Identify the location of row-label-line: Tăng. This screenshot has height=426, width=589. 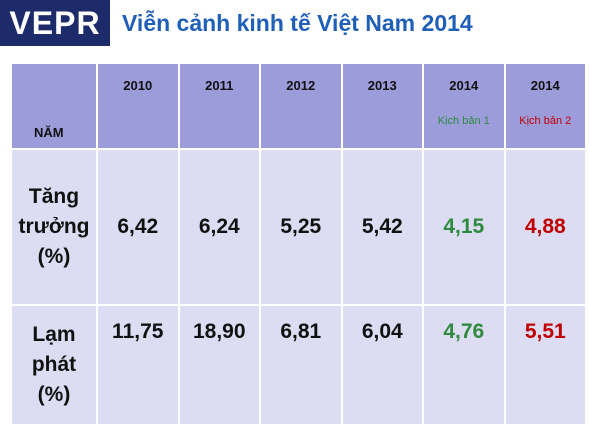
(54, 196).